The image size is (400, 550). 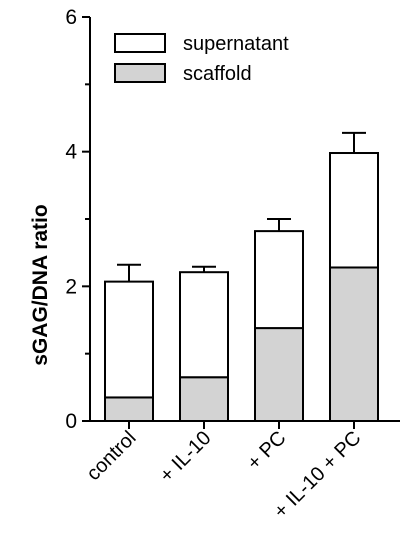 I want to click on y-tick-label-1: 2, so click(x=71, y=286).